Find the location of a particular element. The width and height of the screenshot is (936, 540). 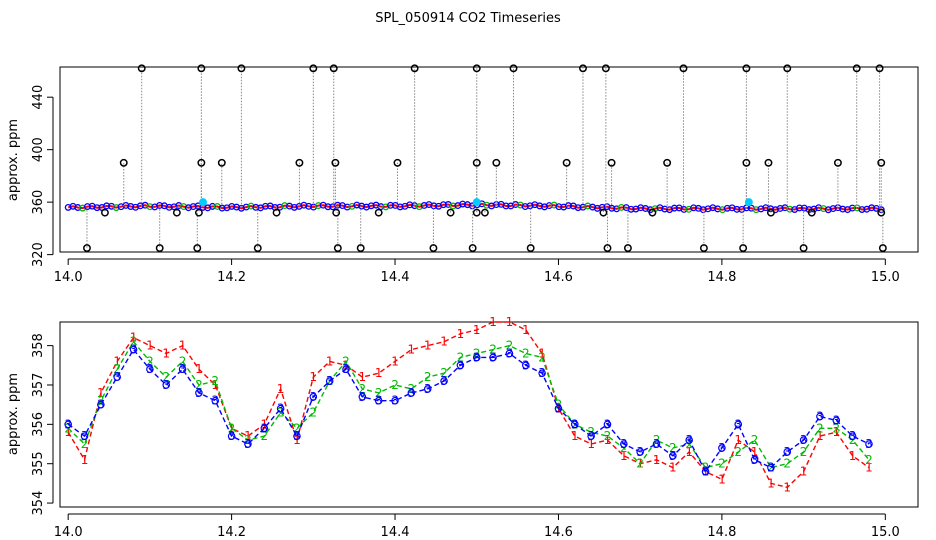

top-highlight-point is located at coordinates (203, 202).